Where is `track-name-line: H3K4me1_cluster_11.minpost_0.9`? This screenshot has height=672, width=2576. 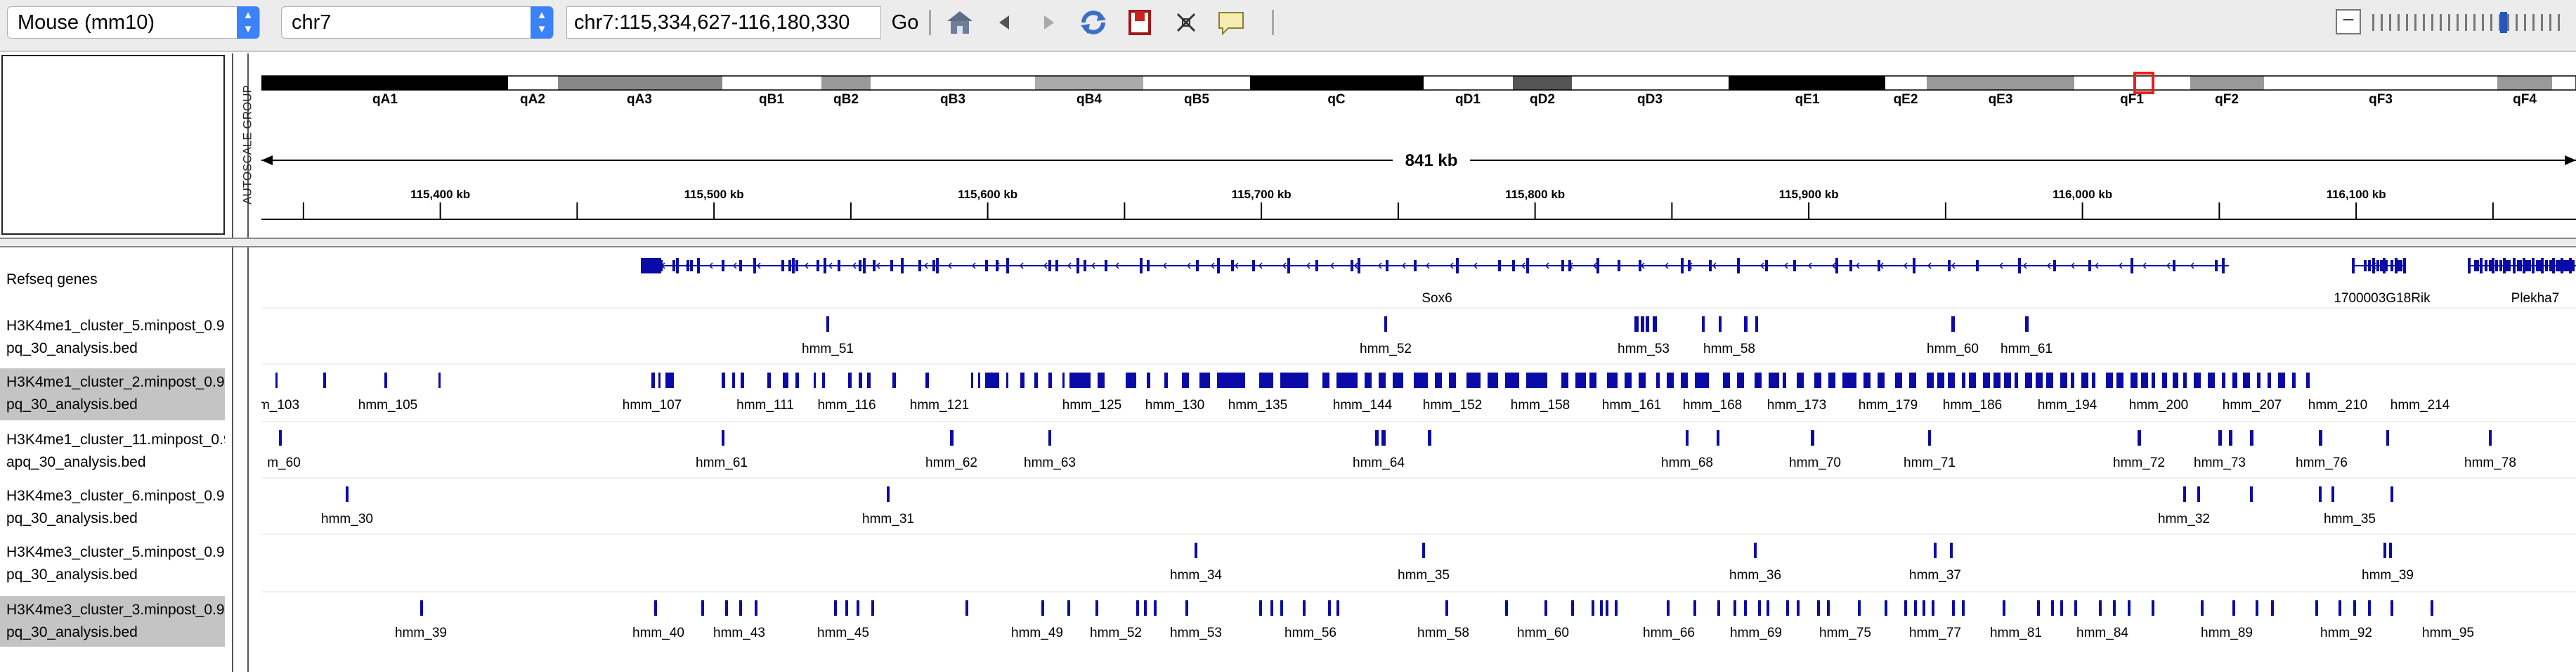
track-name-line: H3K4me1_cluster_11.minpost_0.9 is located at coordinates (115, 440).